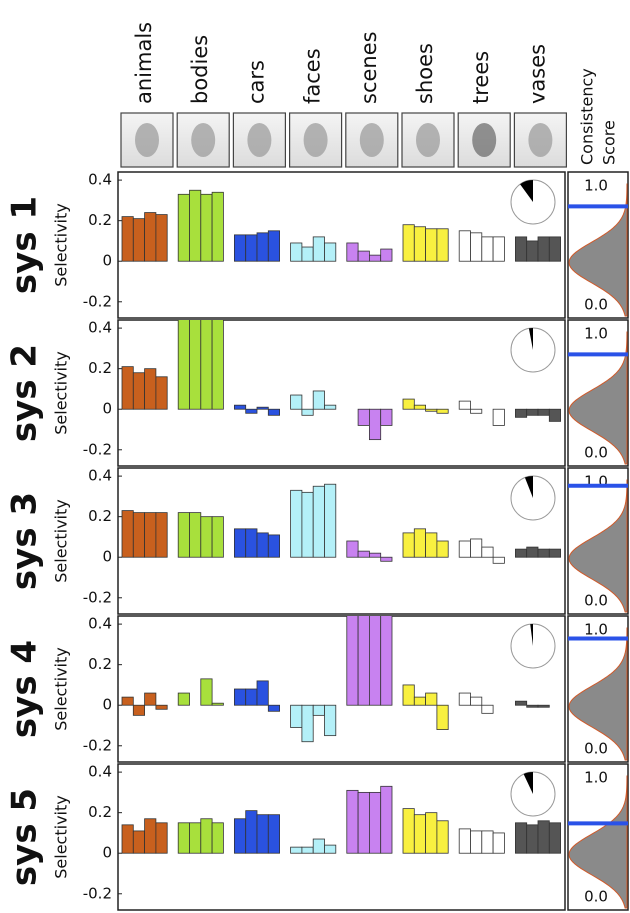 The image size is (630, 913). I want to click on bars, so click(341, 819).